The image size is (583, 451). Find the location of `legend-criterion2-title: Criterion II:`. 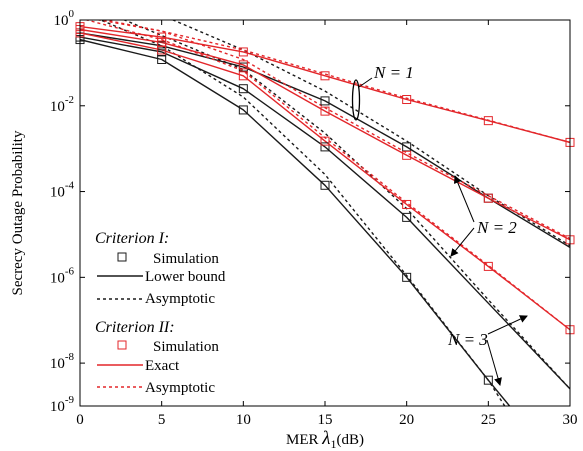

legend-criterion2-title: Criterion II: is located at coordinates (135, 327).